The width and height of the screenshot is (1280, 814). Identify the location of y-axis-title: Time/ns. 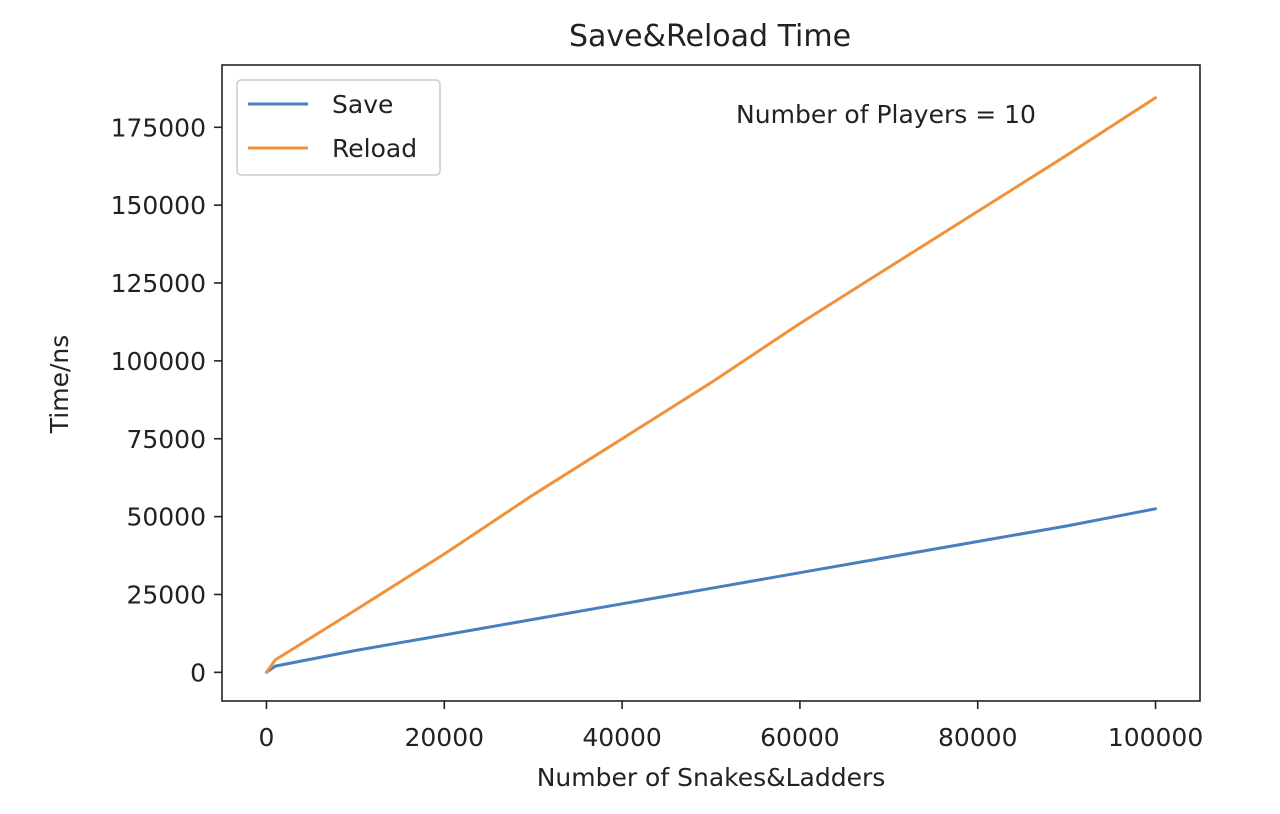
(59, 384).